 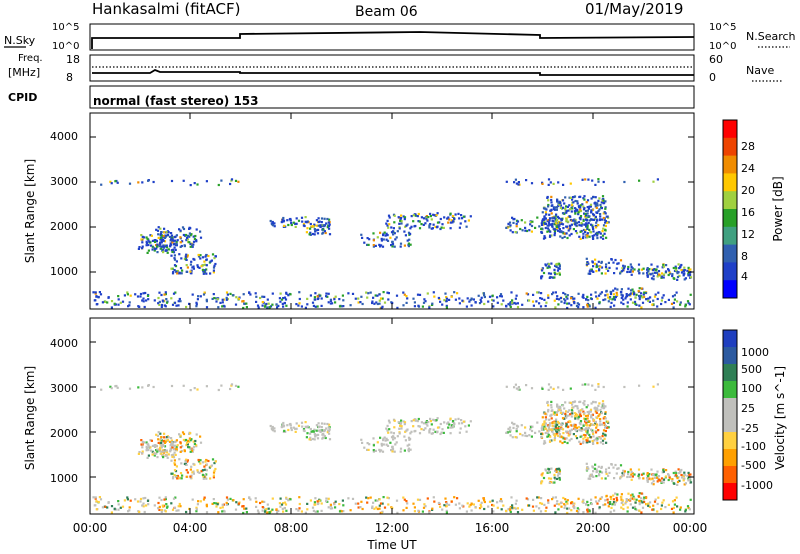 What do you see at coordinates (392, 97) in the screenshot?
I see `cpid-panel-frame` at bounding box center [392, 97].